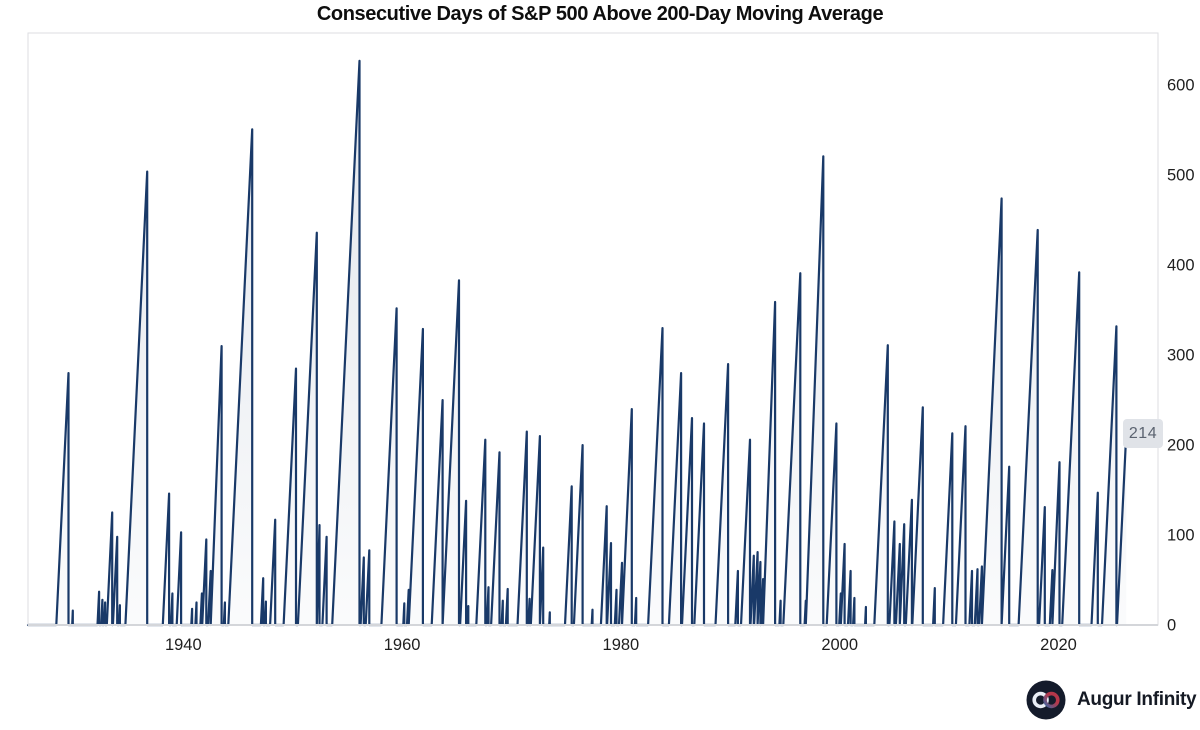  Describe the element at coordinates (1046, 700) in the screenshot. I see `infinity-logo-icon` at that location.